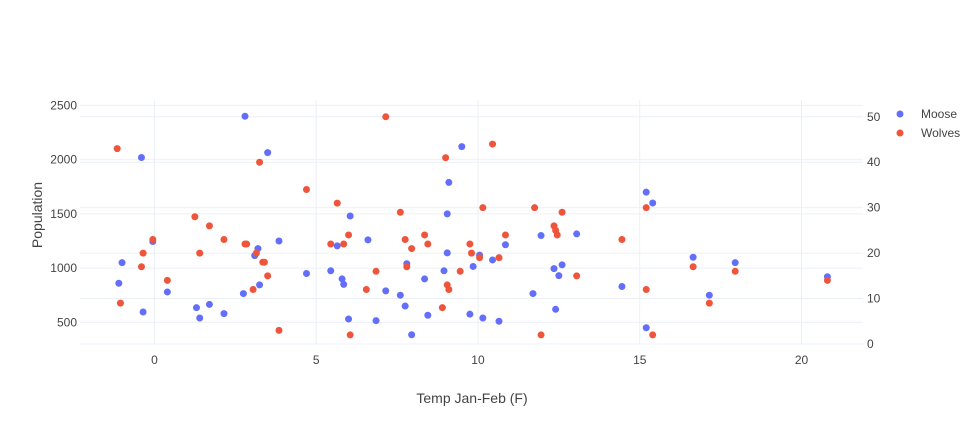 Image resolution: width=979 pixels, height=431 pixels. Describe the element at coordinates (928, 123) in the screenshot. I see `legend: Moose Wolves` at that location.